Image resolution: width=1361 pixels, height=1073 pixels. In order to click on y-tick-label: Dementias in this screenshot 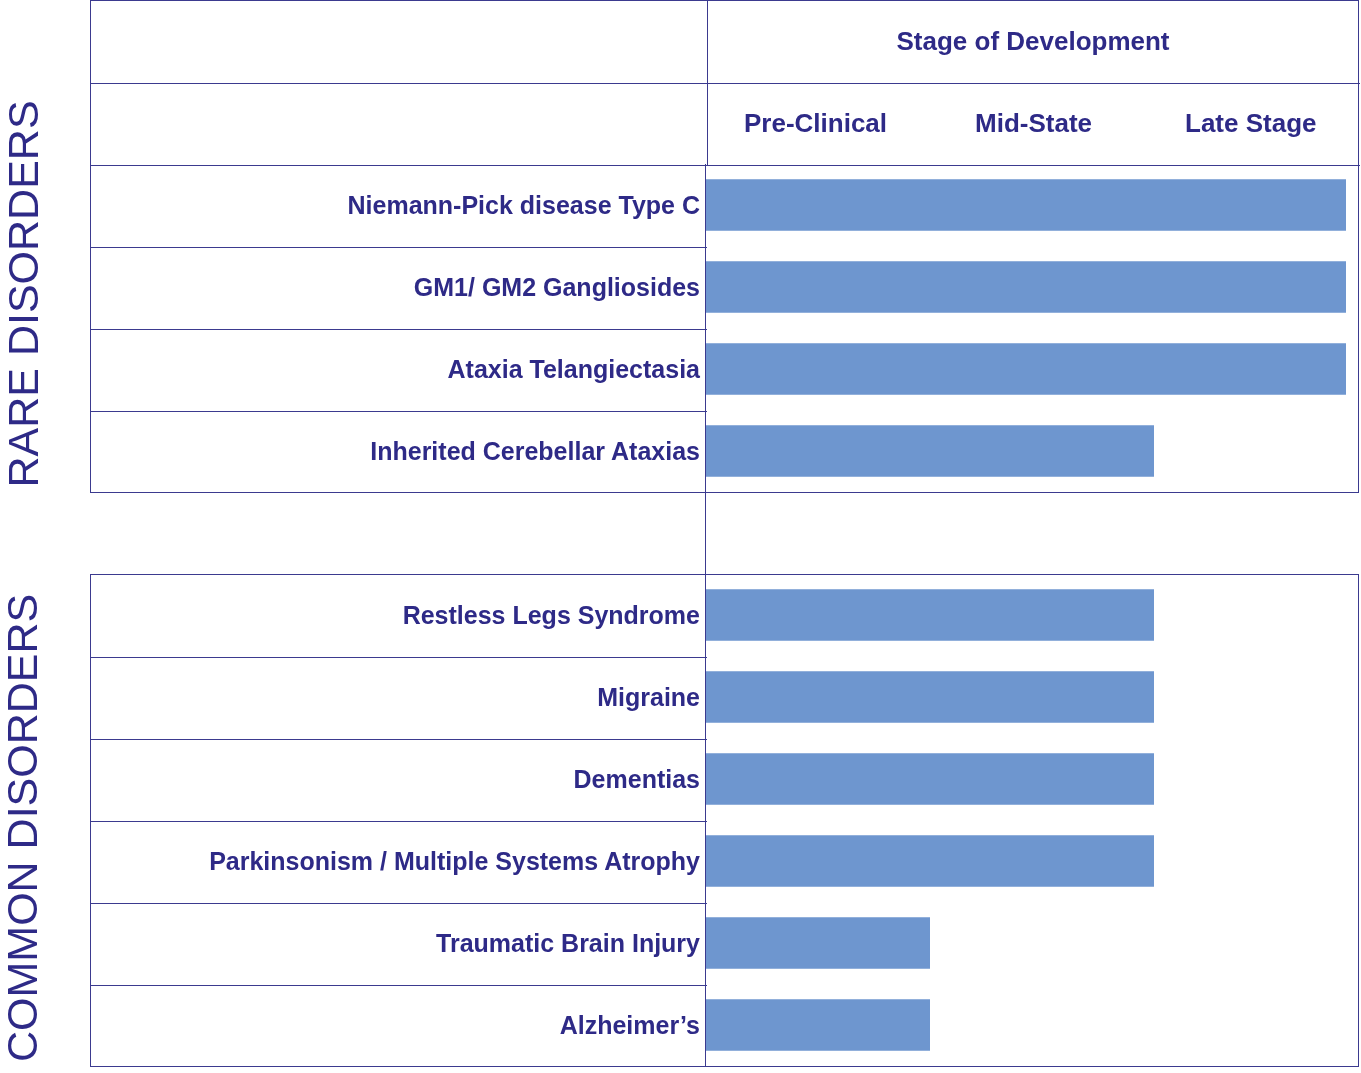, I will do `click(636, 778)`.